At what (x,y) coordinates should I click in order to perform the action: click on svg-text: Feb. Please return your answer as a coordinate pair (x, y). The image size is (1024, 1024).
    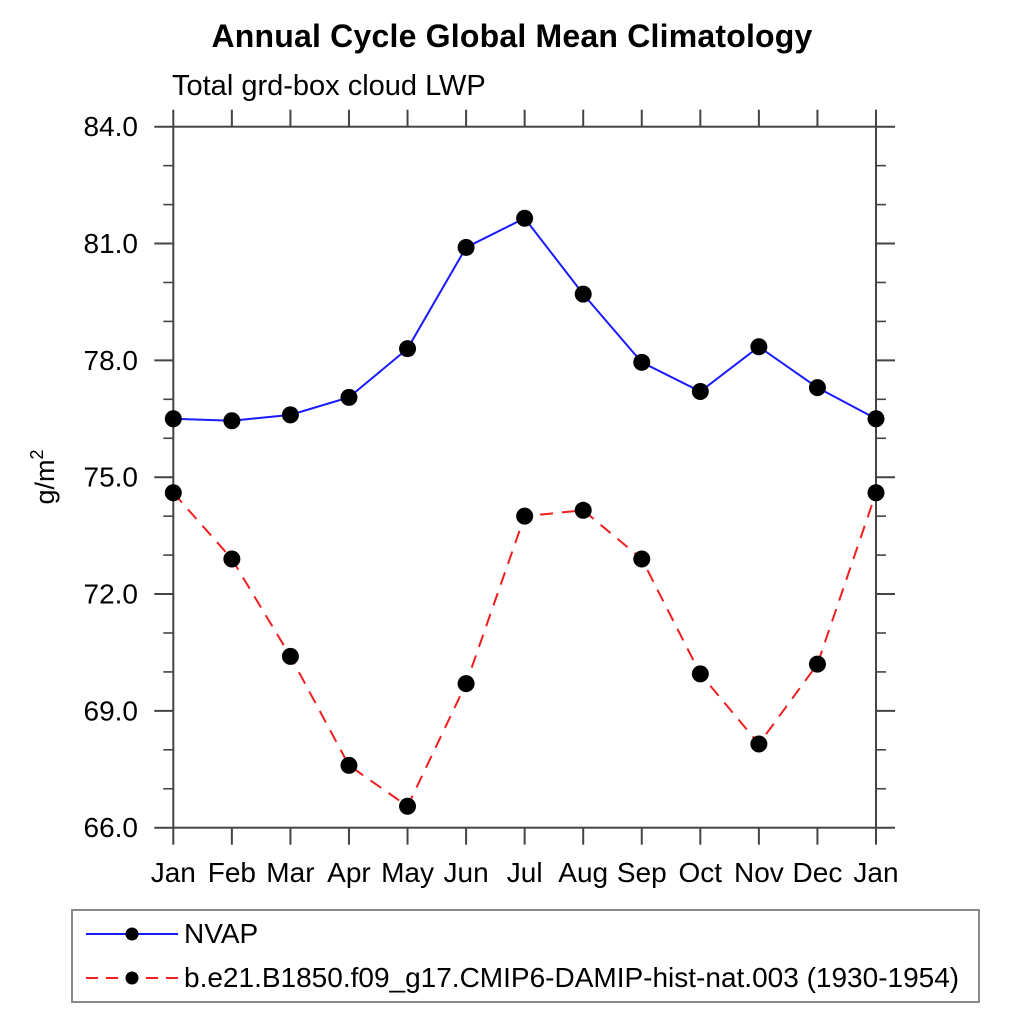
    Looking at the image, I should click on (232, 872).